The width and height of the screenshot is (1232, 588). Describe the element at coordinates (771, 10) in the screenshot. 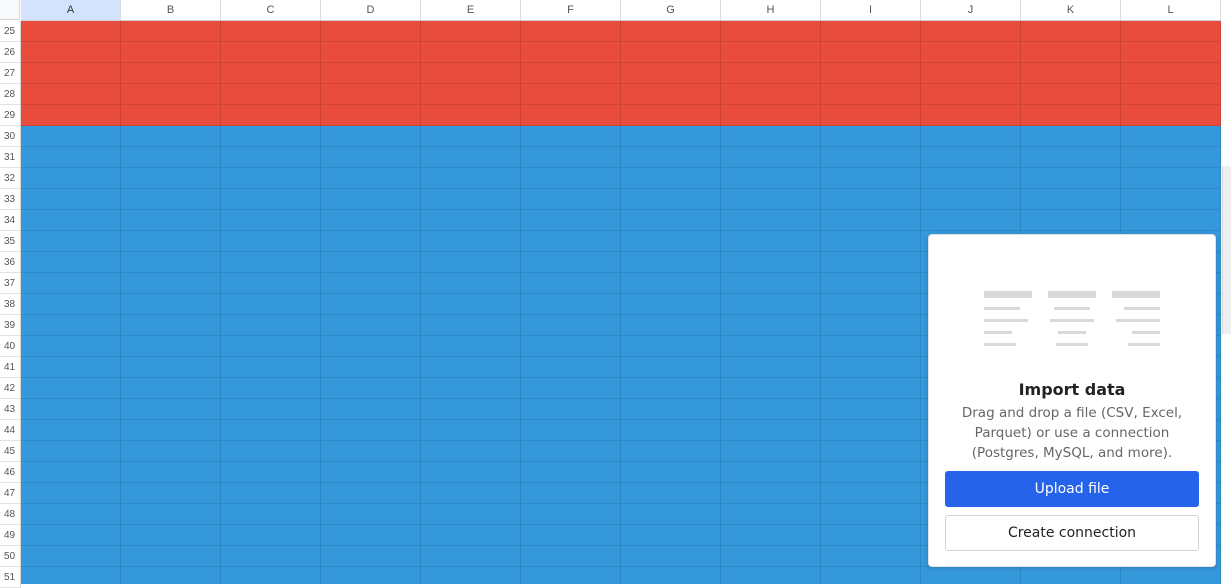

I see `column-header-h: H` at that location.